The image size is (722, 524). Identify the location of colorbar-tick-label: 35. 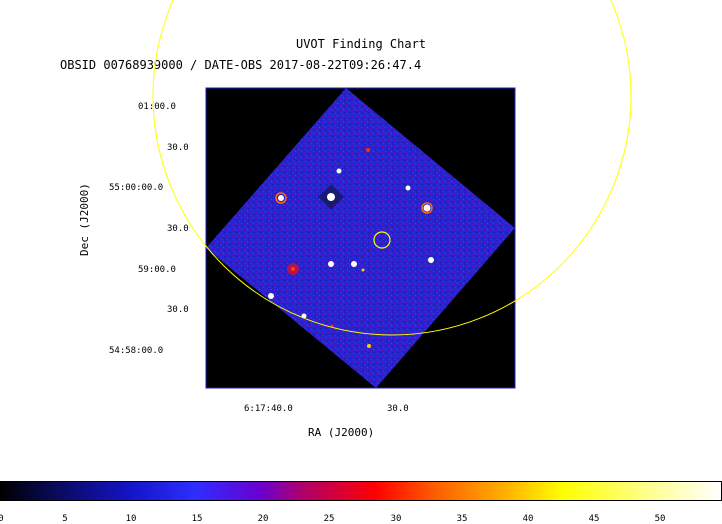
(462, 519).